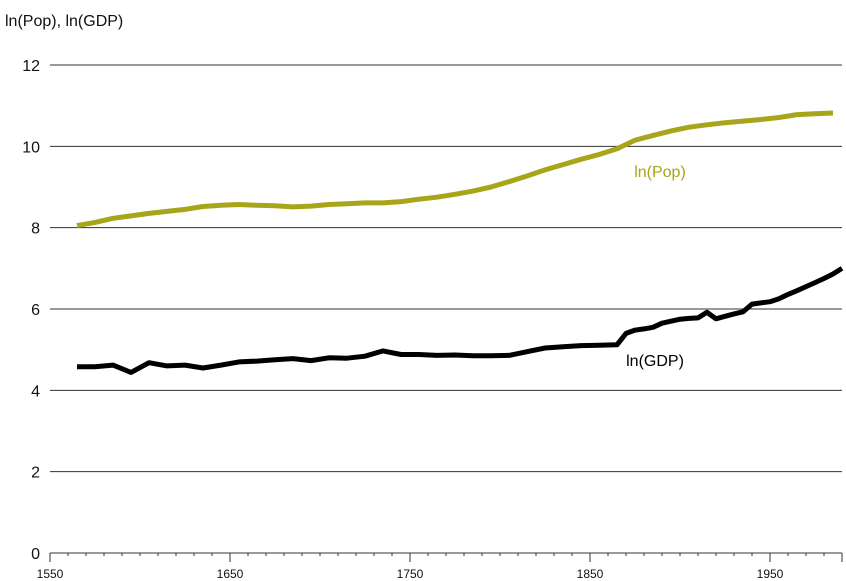 The image size is (846, 581). Describe the element at coordinates (35, 554) in the screenshot. I see `y-tick-label: 0` at that location.